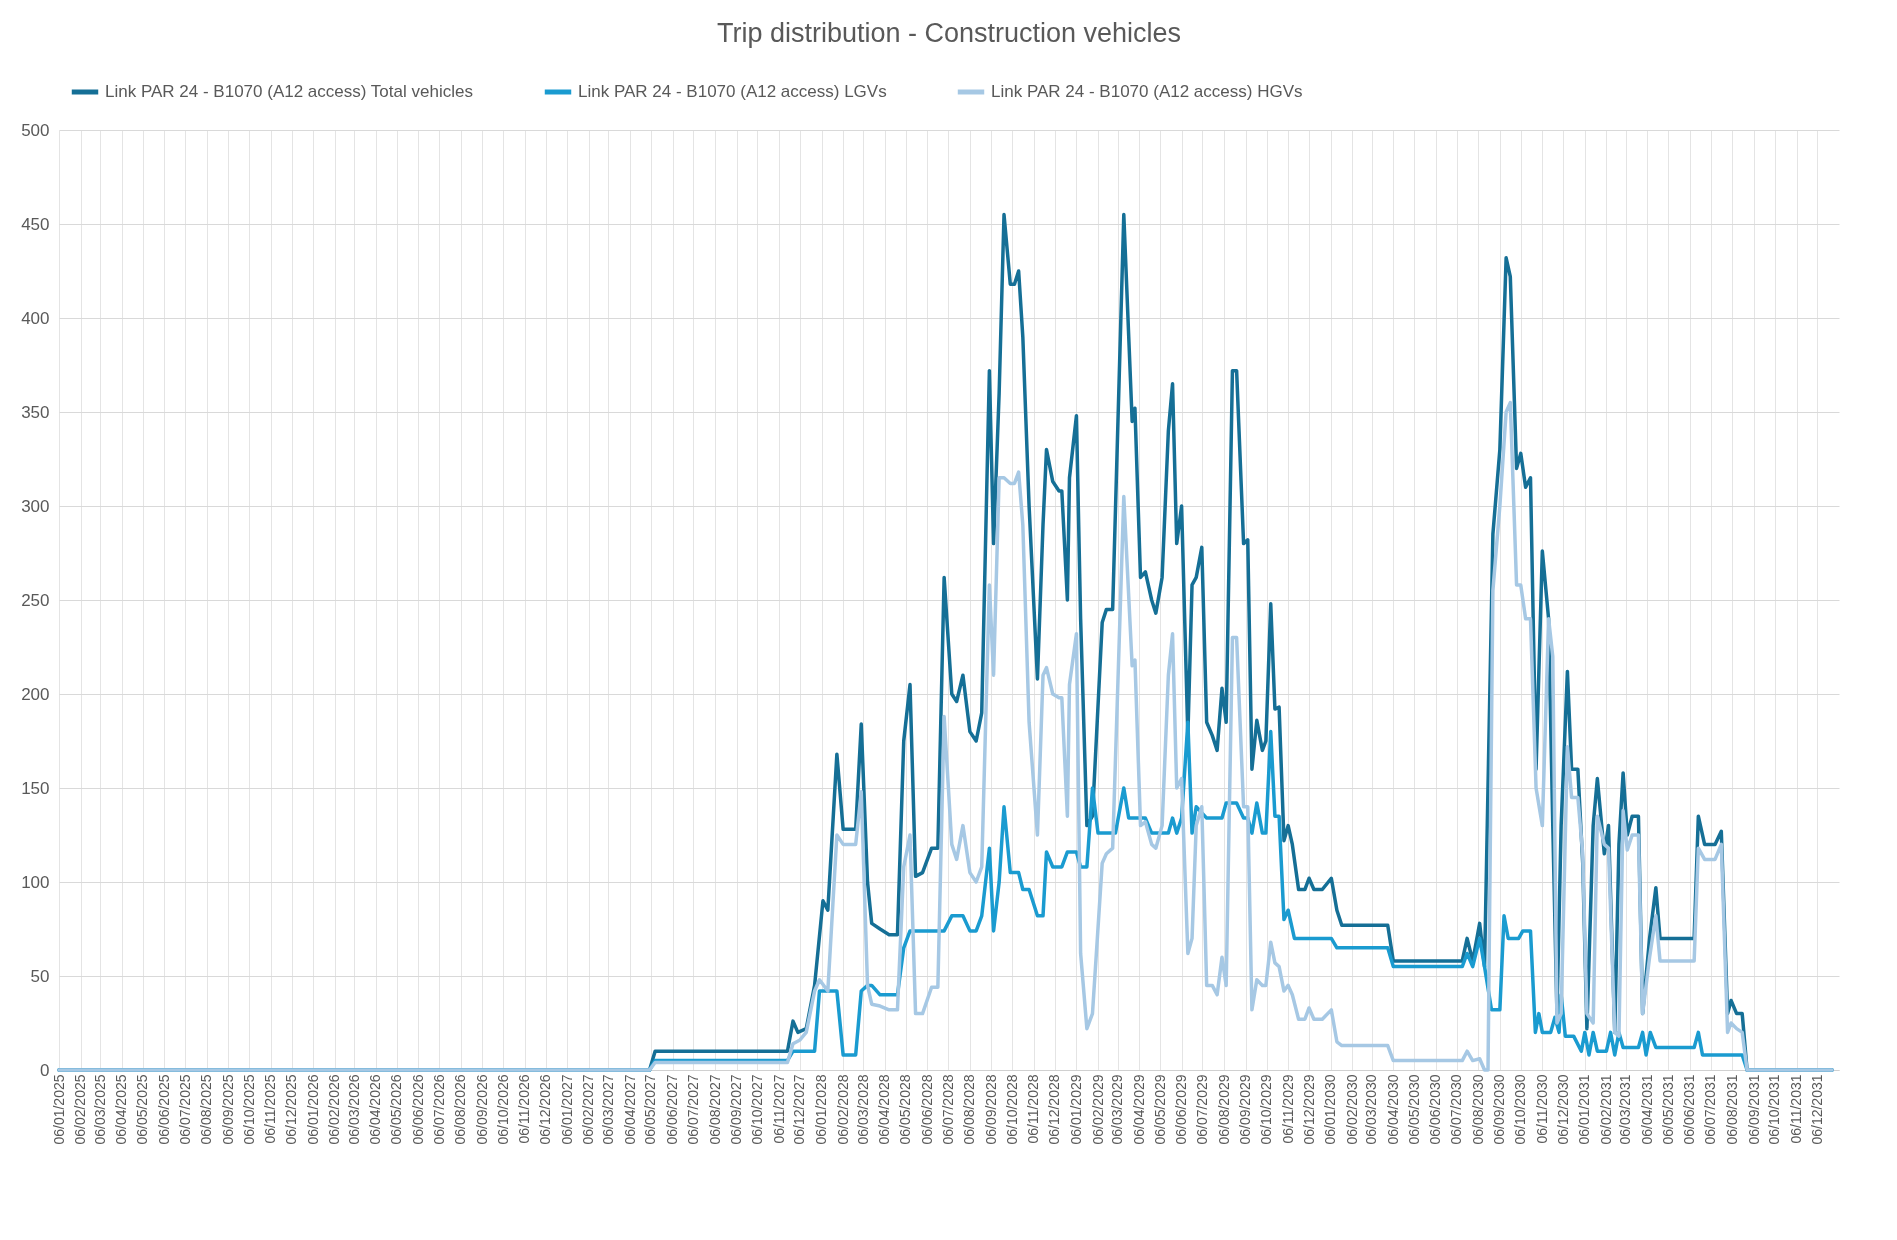 This screenshot has height=1240, width=1897. What do you see at coordinates (396, 1109) in the screenshot?
I see `x-tick-label: 06/05/2026` at bounding box center [396, 1109].